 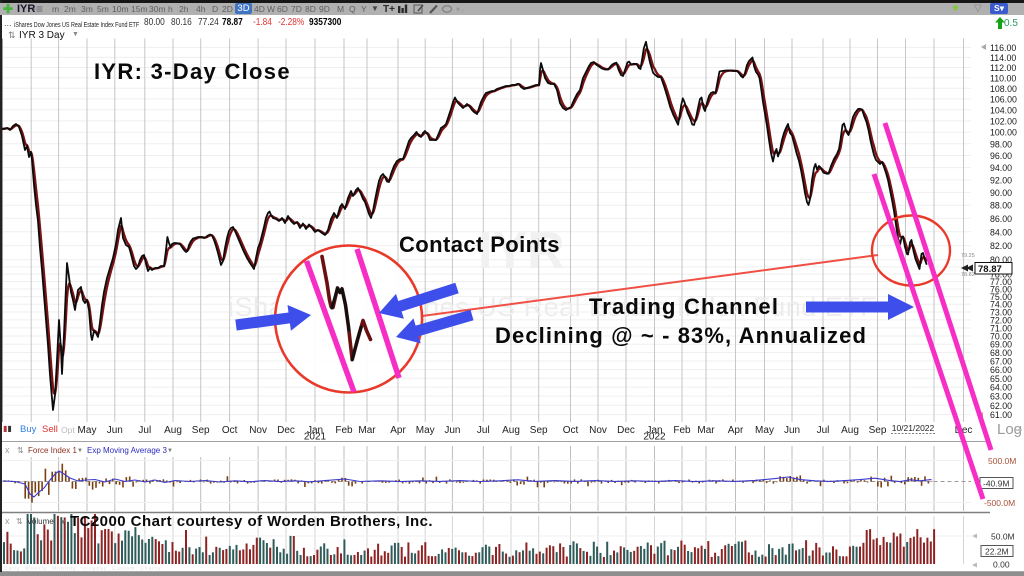 What do you see at coordinates (1003, 99) in the screenshot?
I see `svg-text: 106.00` at bounding box center [1003, 99].